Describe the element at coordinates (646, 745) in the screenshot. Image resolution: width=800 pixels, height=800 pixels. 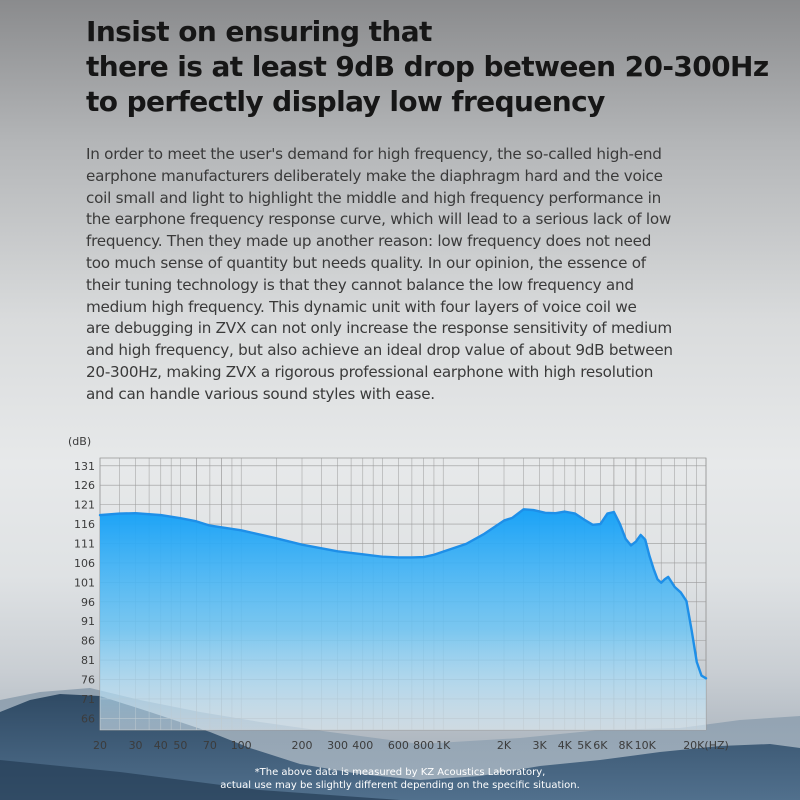
I see `x-tick-label: 10K` at that location.